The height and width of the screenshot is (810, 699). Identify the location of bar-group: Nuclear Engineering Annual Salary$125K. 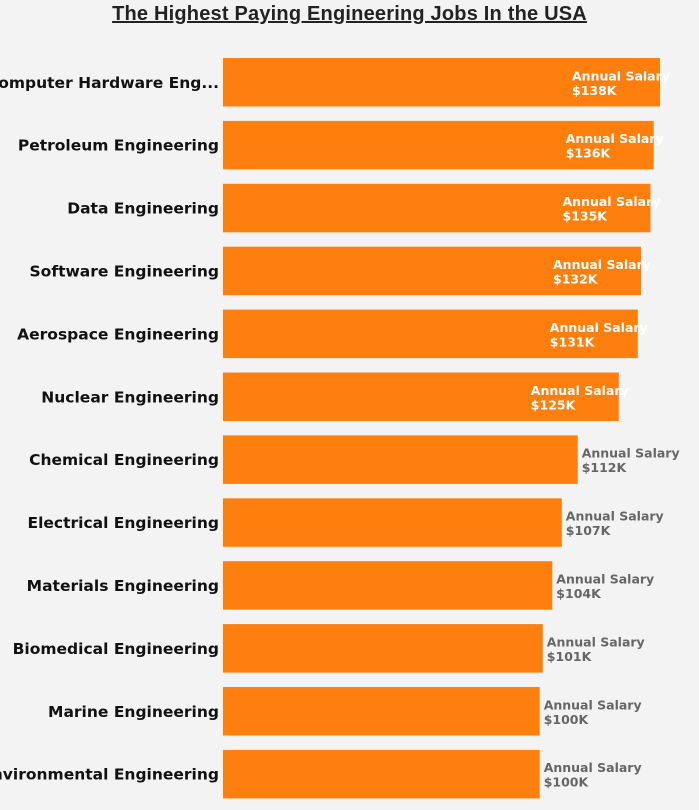
(335, 397).